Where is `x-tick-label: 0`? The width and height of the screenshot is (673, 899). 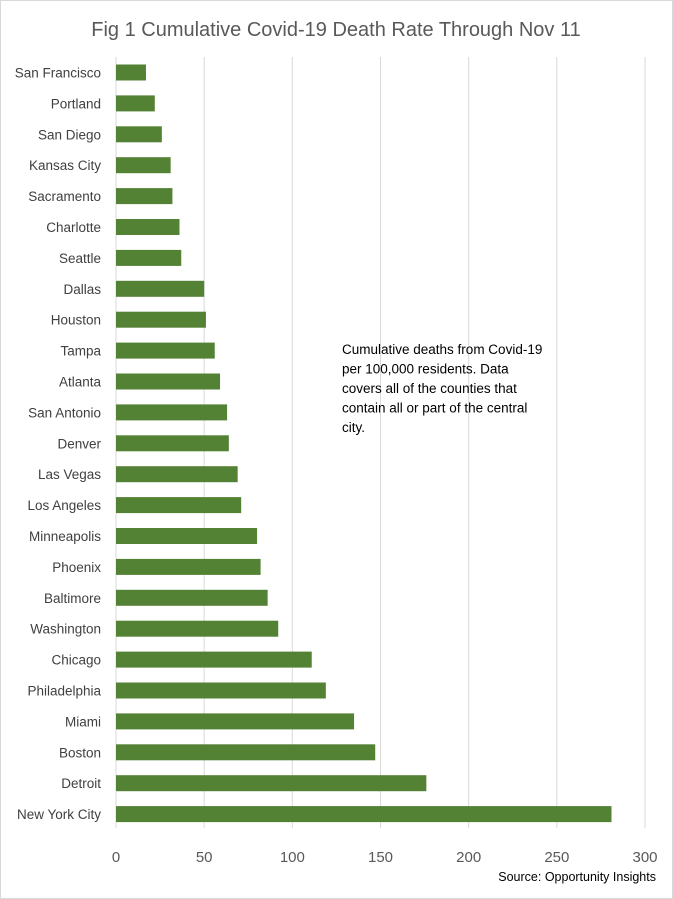 x-tick-label: 0 is located at coordinates (116, 857).